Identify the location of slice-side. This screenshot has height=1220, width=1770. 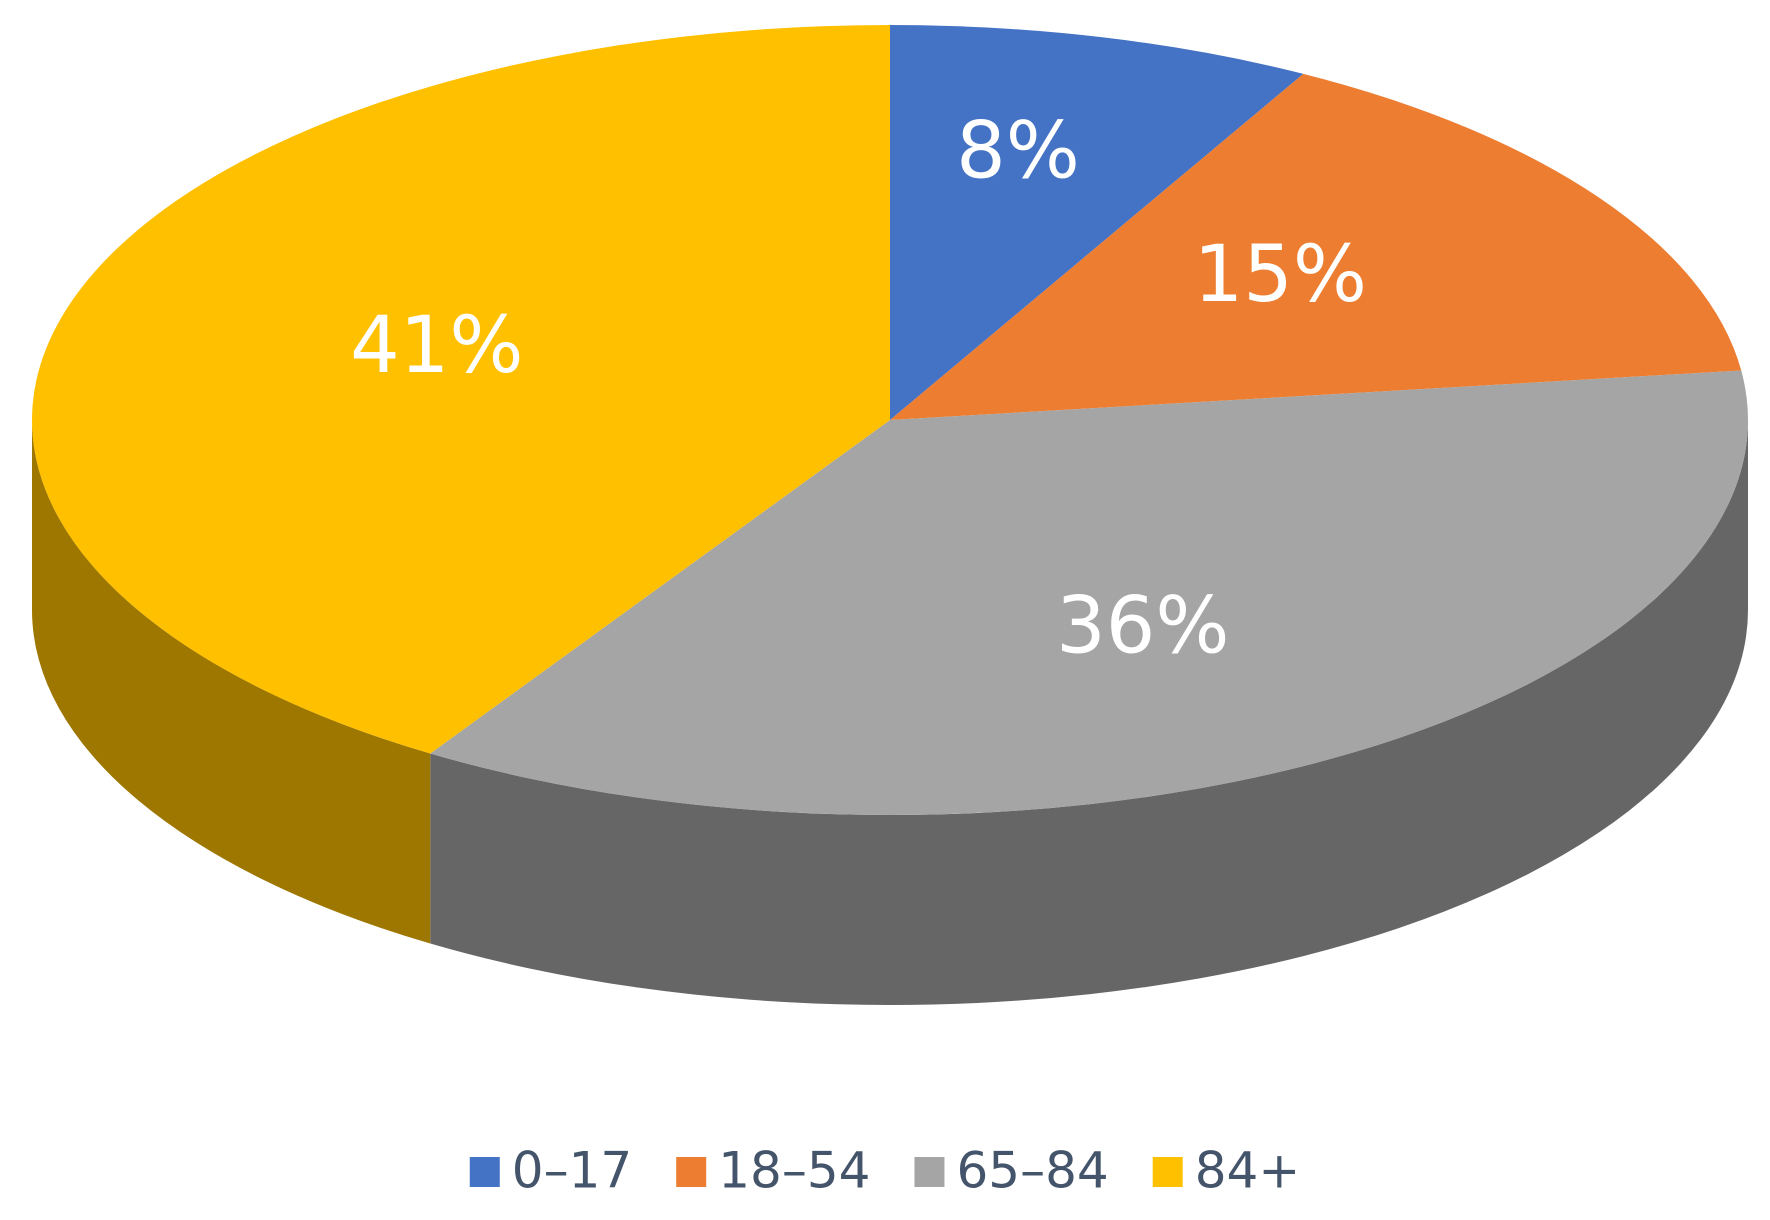
(231, 682).